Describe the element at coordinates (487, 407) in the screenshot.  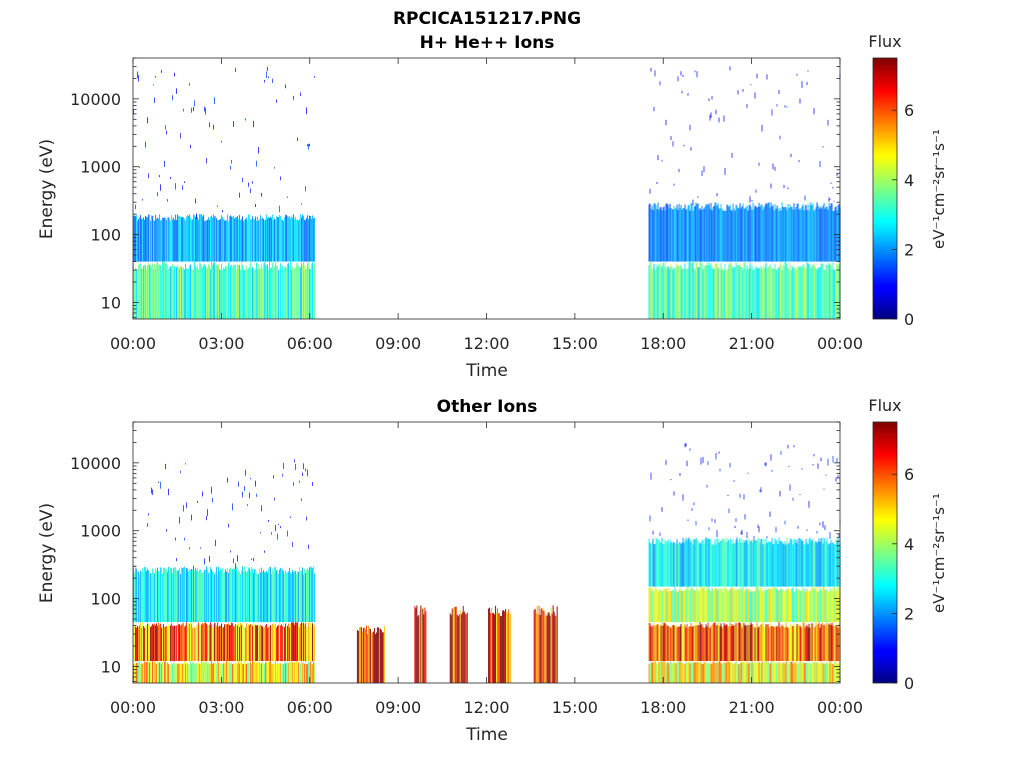
I see `panel-title: Other Ions` at that location.